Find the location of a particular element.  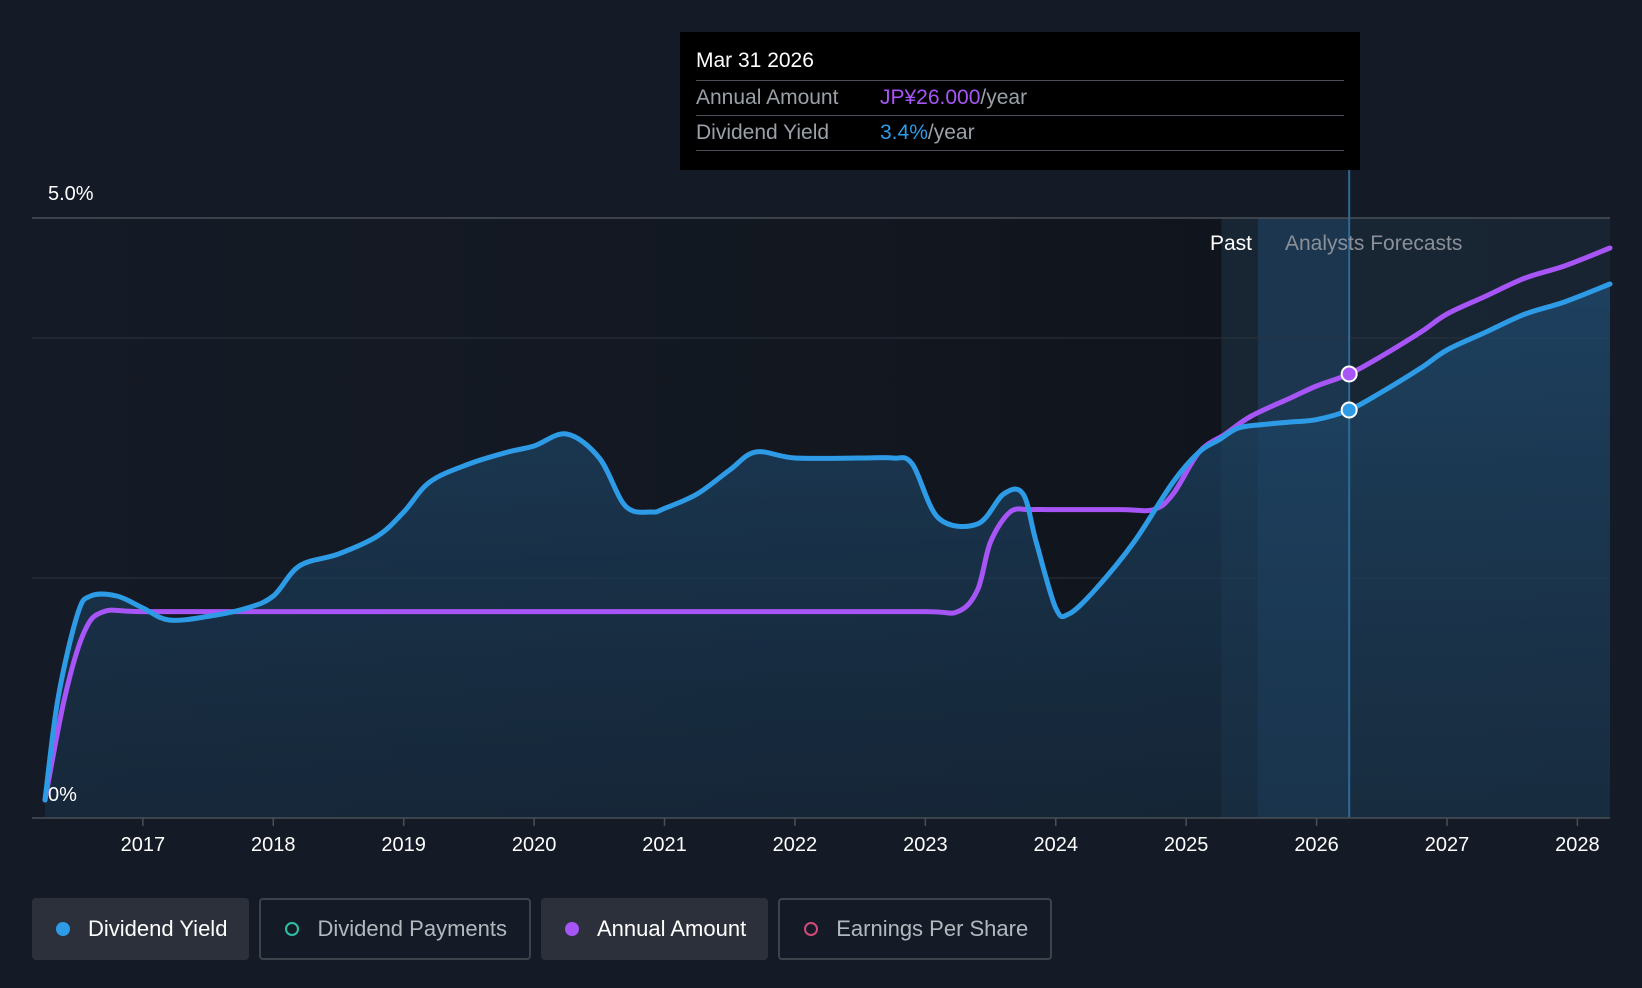

legend-label: Earnings Per Share is located at coordinates (932, 928).